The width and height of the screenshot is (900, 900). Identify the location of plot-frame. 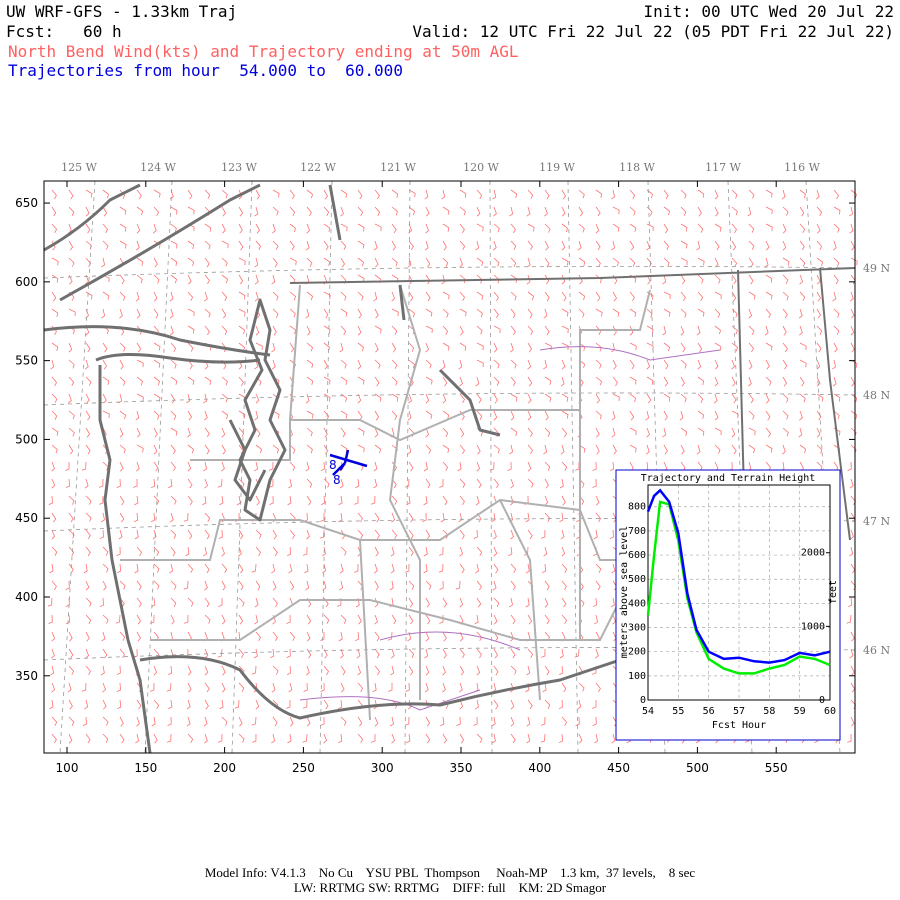
(739, 592).